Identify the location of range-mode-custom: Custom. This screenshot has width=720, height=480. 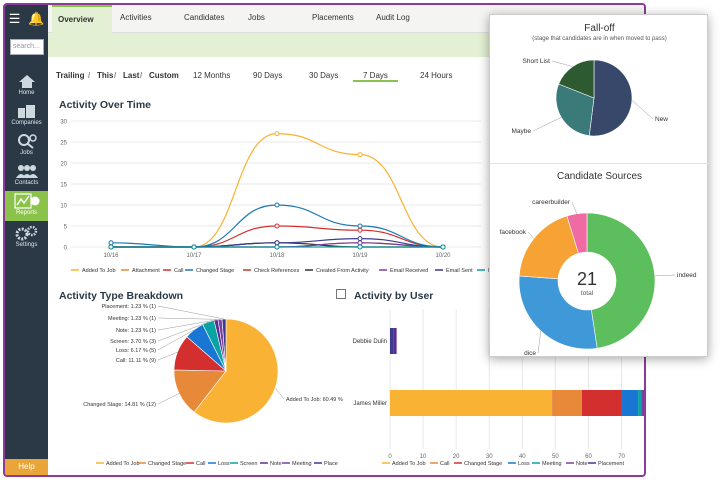
(164, 75).